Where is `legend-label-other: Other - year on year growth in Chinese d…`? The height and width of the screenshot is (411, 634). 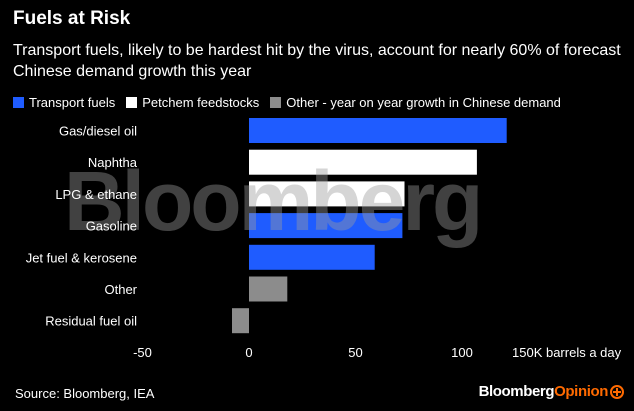
legend-label-other: Other - year on year growth in Chinese d… is located at coordinates (423, 102).